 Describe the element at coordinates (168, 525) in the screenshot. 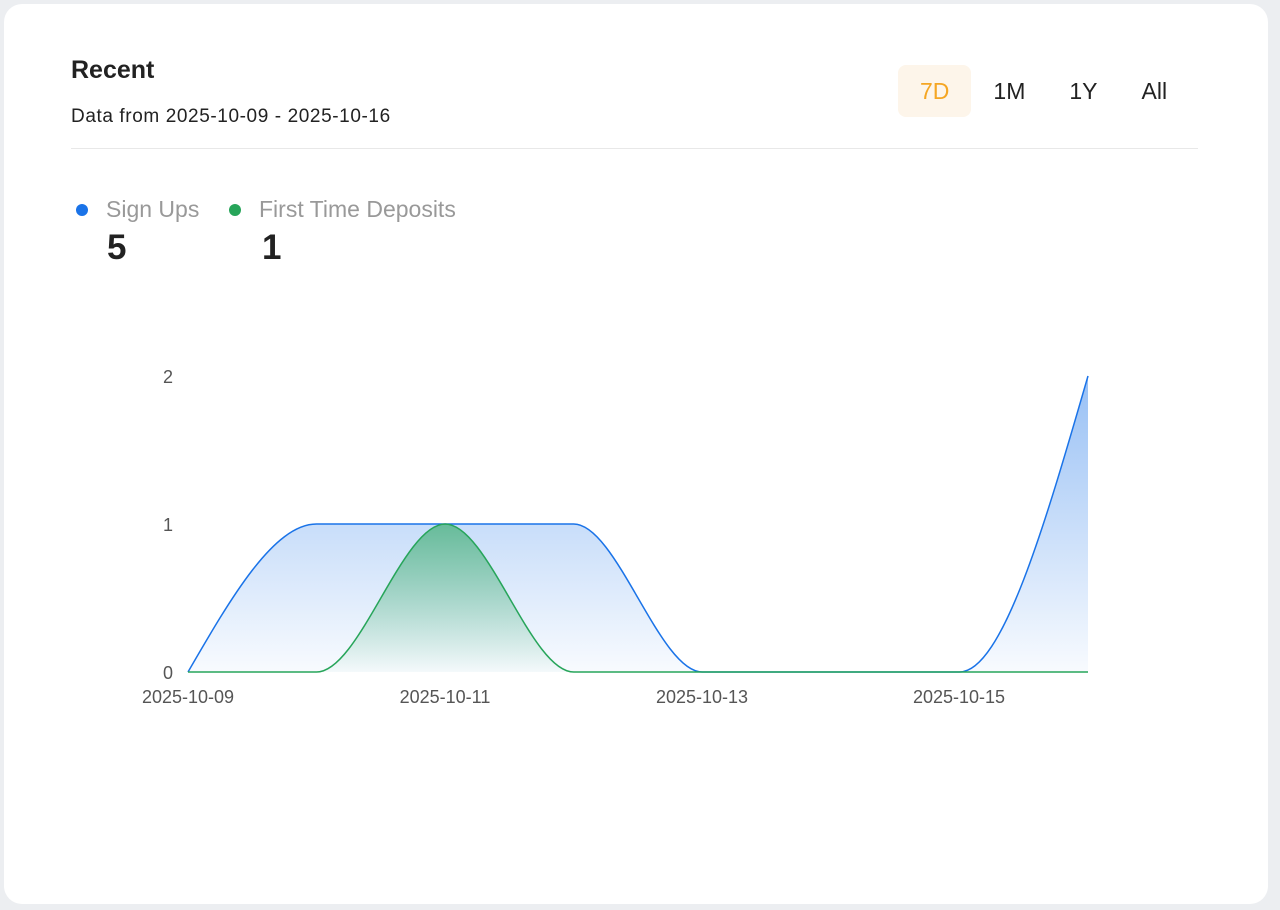

I see `y-tick-label: 1` at that location.